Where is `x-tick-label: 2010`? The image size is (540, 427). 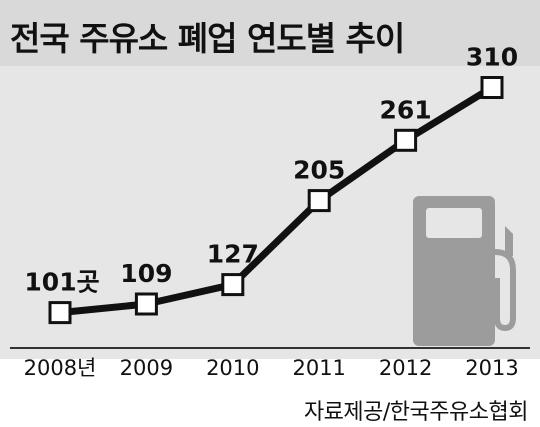
x-tick-label: 2010 is located at coordinates (232, 368).